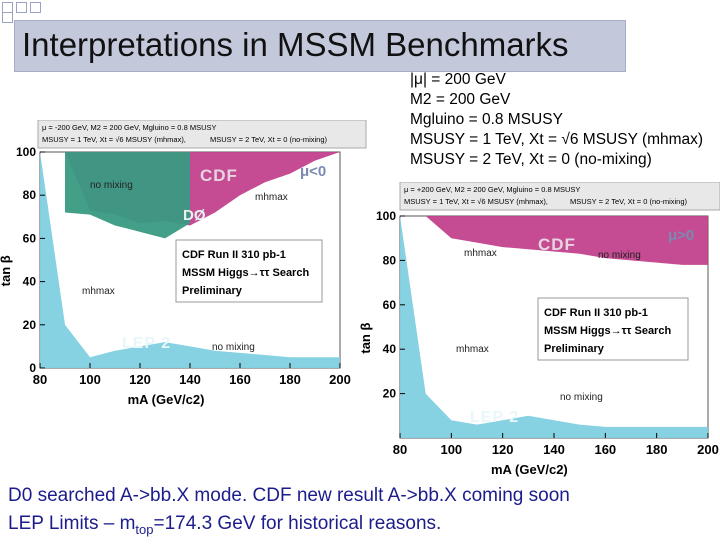 This screenshot has width=720, height=544. What do you see at coordinates (313, 171) in the screenshot?
I see `left-sign-label: μ<0` at bounding box center [313, 171].